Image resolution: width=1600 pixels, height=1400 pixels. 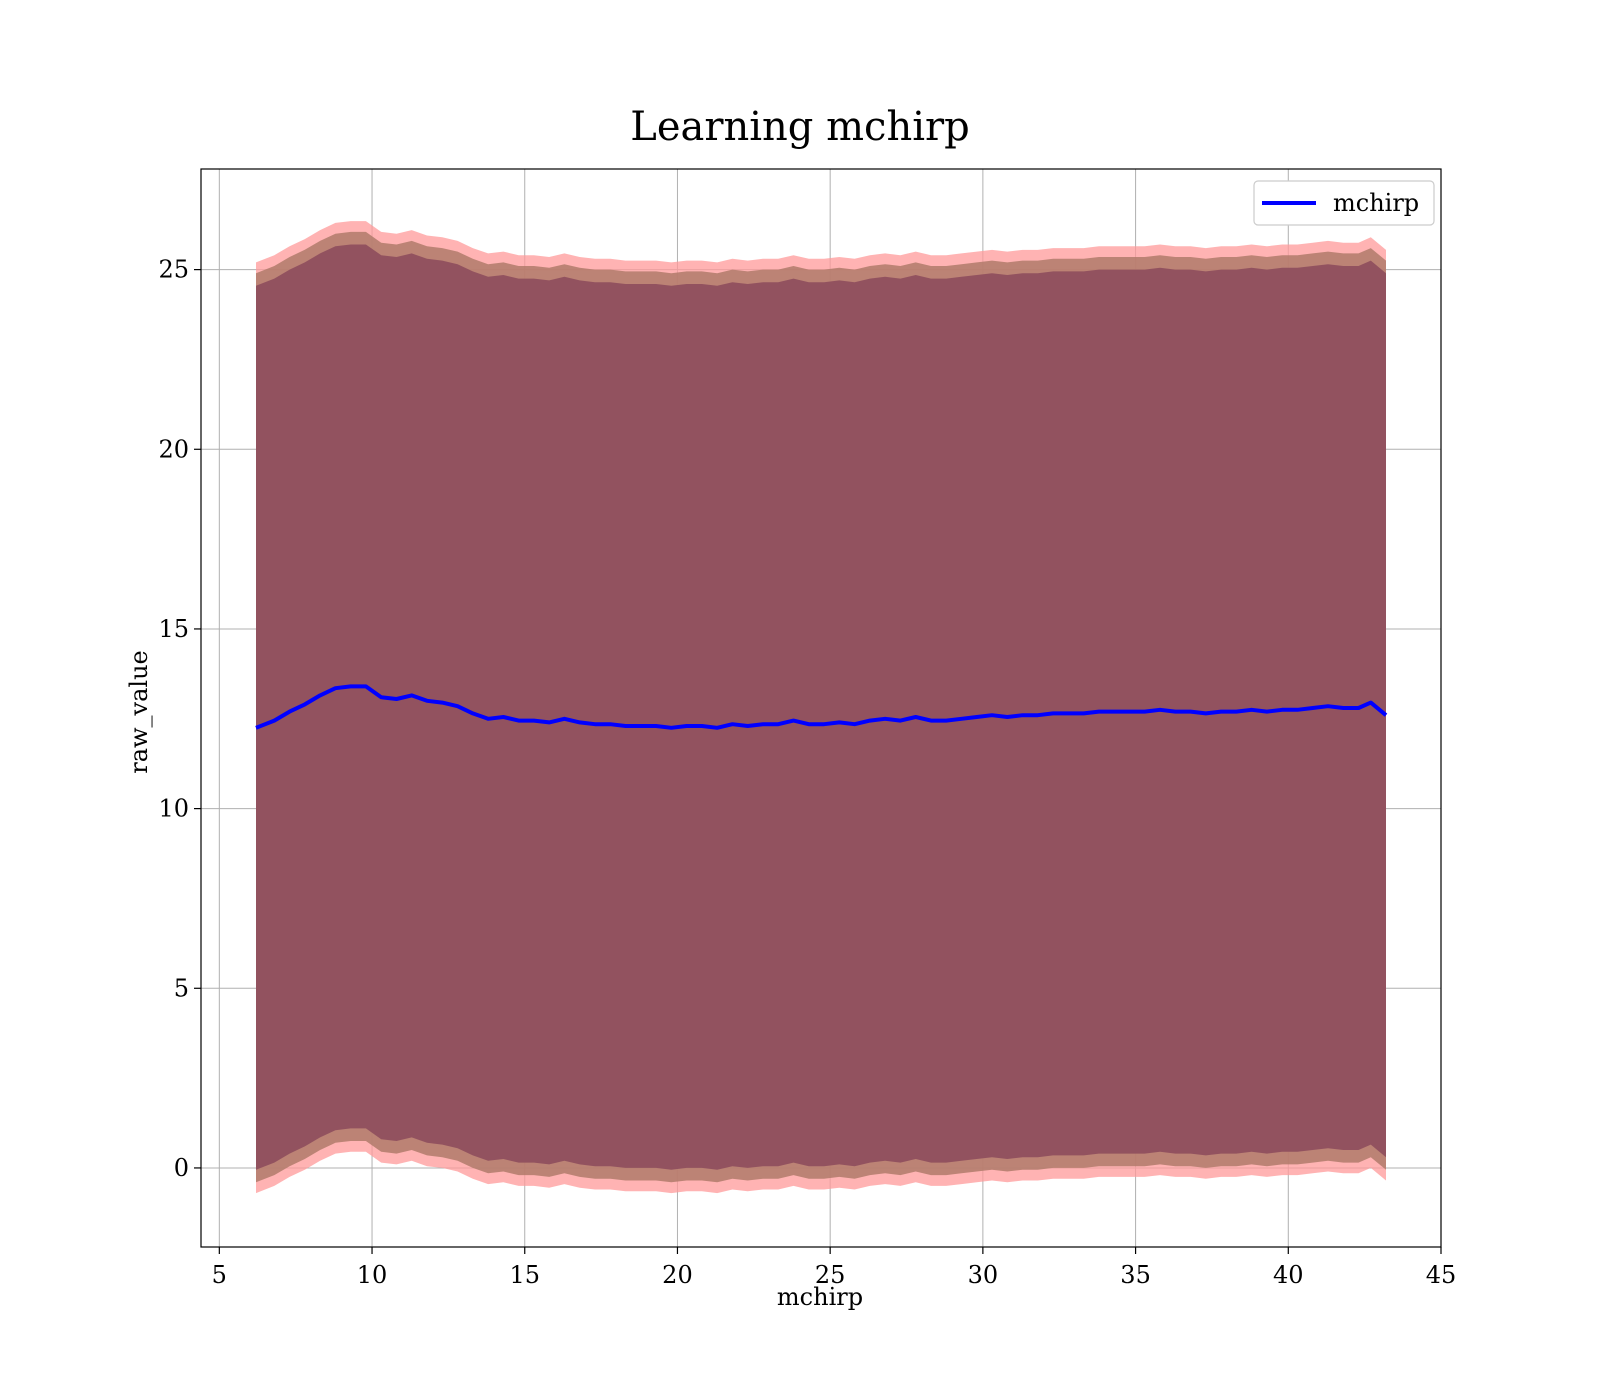 What do you see at coordinates (677, 1275) in the screenshot?
I see `x-tick-label: 20` at bounding box center [677, 1275].